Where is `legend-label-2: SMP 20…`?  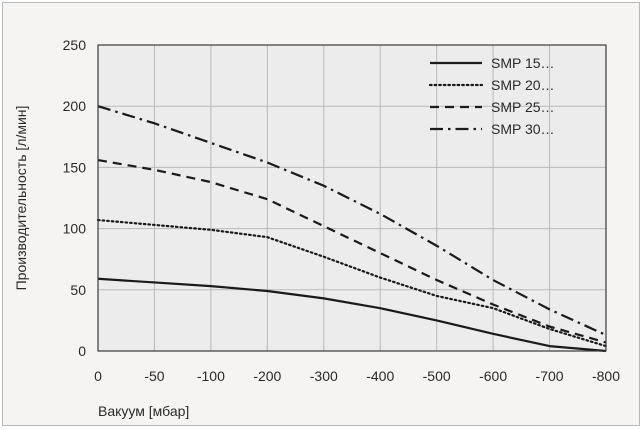
legend-label-2: SMP 20… is located at coordinates (523, 85).